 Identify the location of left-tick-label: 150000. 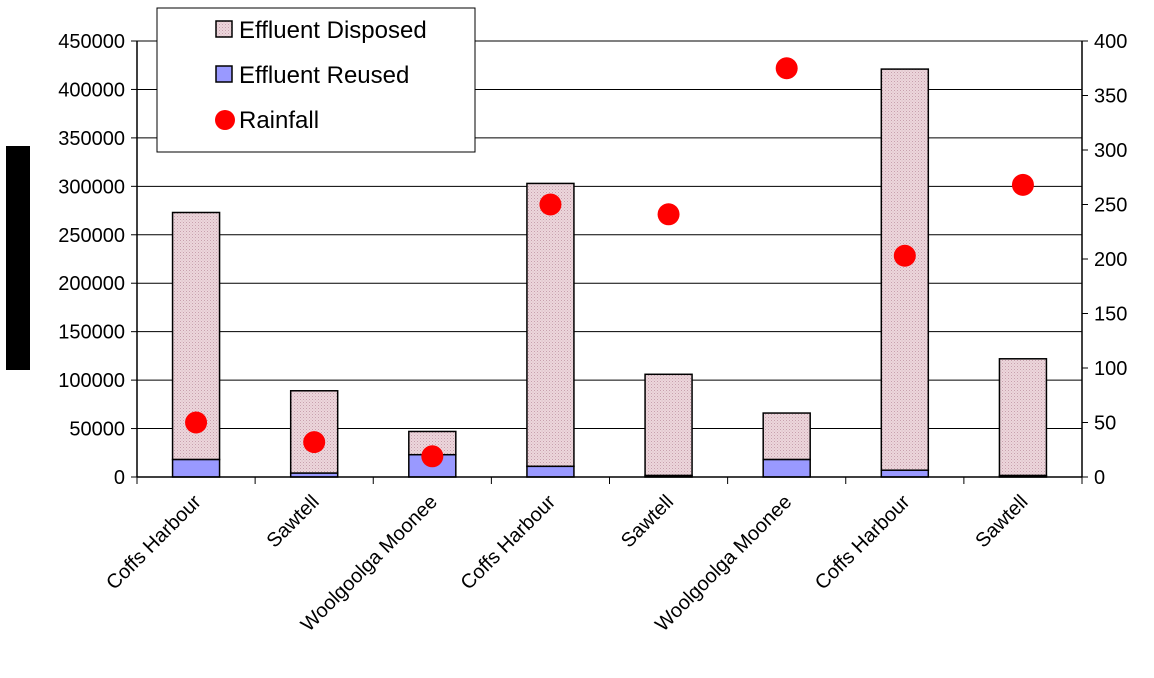
(91, 333).